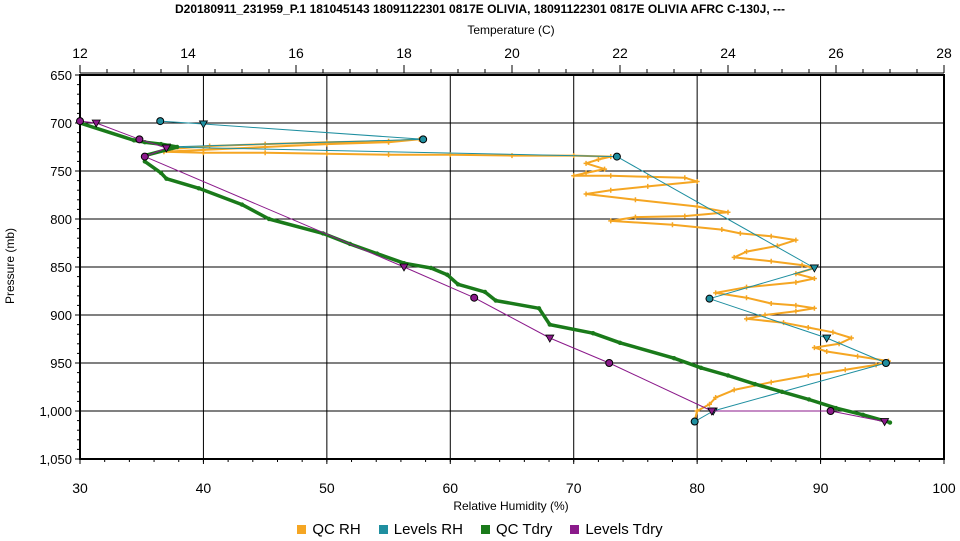 The width and height of the screenshot is (960, 541). I want to click on y-tick-label: 800, so click(61, 219).